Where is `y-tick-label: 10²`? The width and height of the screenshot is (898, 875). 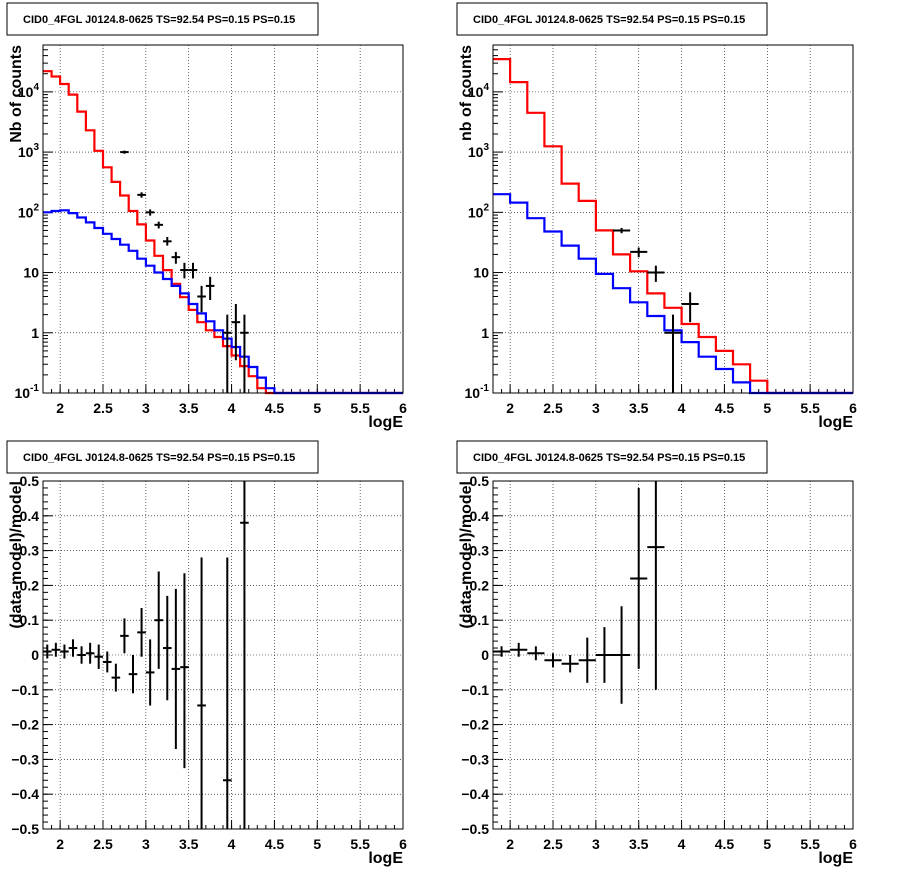 y-tick-label: 10² is located at coordinates (479, 211).